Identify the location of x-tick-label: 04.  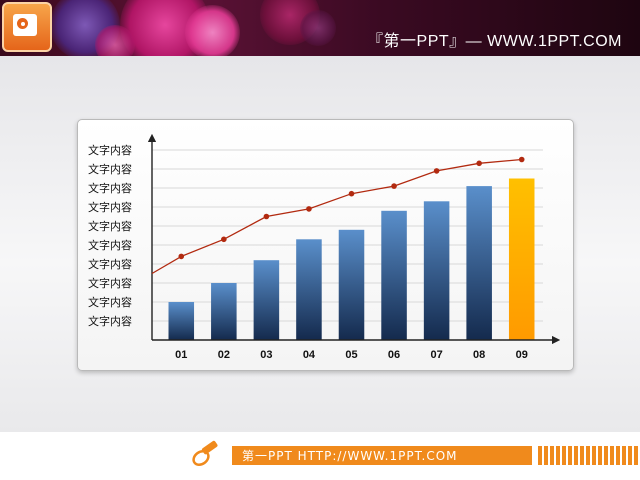
(309, 355).